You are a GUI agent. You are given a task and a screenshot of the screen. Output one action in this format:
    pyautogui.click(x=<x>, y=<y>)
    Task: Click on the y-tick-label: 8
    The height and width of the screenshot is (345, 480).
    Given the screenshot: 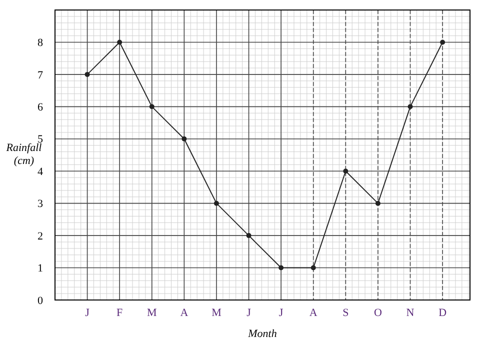 What is the action you would take?
    pyautogui.click(x=41, y=43)
    